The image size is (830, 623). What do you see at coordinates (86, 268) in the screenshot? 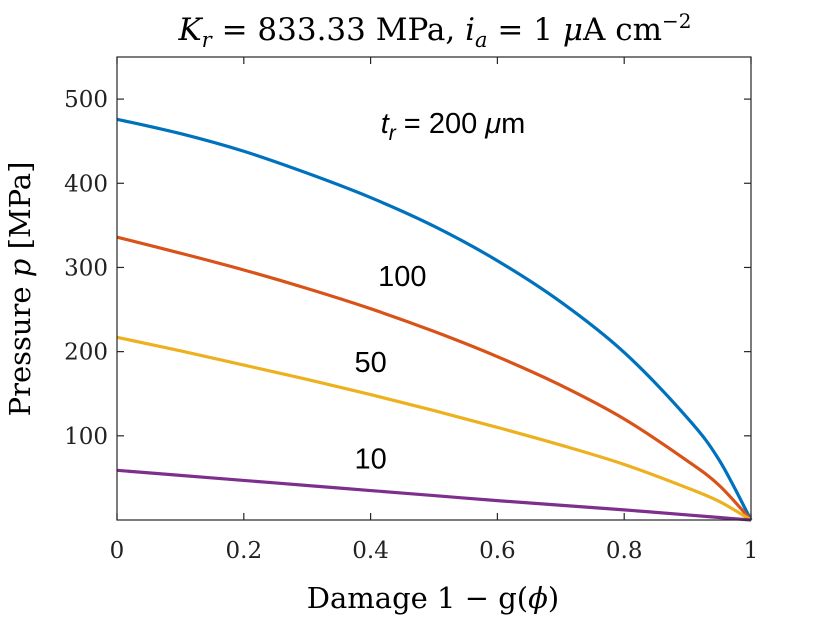
I see `y-tick-label: 300` at bounding box center [86, 268].